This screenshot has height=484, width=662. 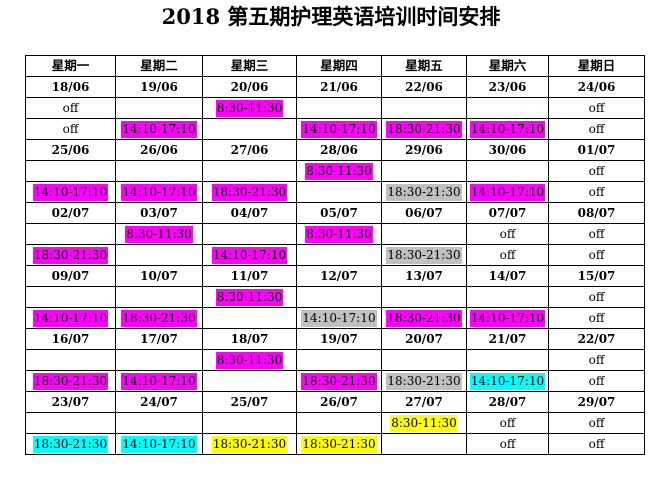 I want to click on date-cell: 23/06, so click(x=507, y=87).